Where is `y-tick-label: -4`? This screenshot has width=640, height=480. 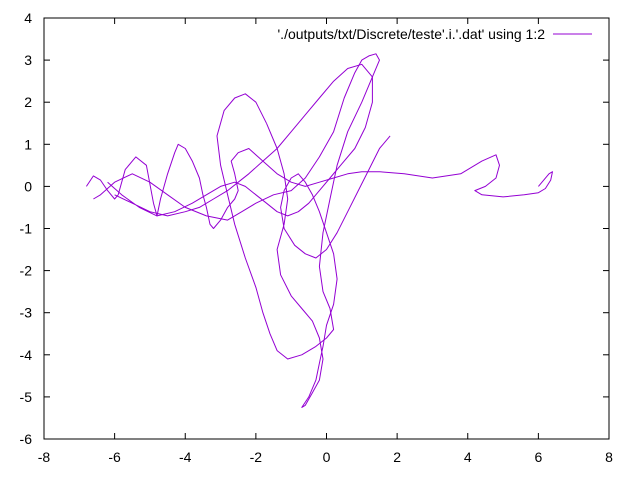
y-tick-label: -4 is located at coordinates (26, 355).